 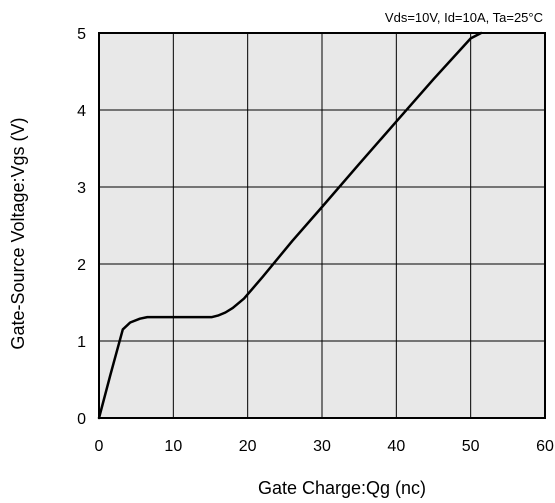 What do you see at coordinates (18, 233) in the screenshot?
I see `y-axis-label: Gate-Source Voltage:Vgs (V)` at bounding box center [18, 233].